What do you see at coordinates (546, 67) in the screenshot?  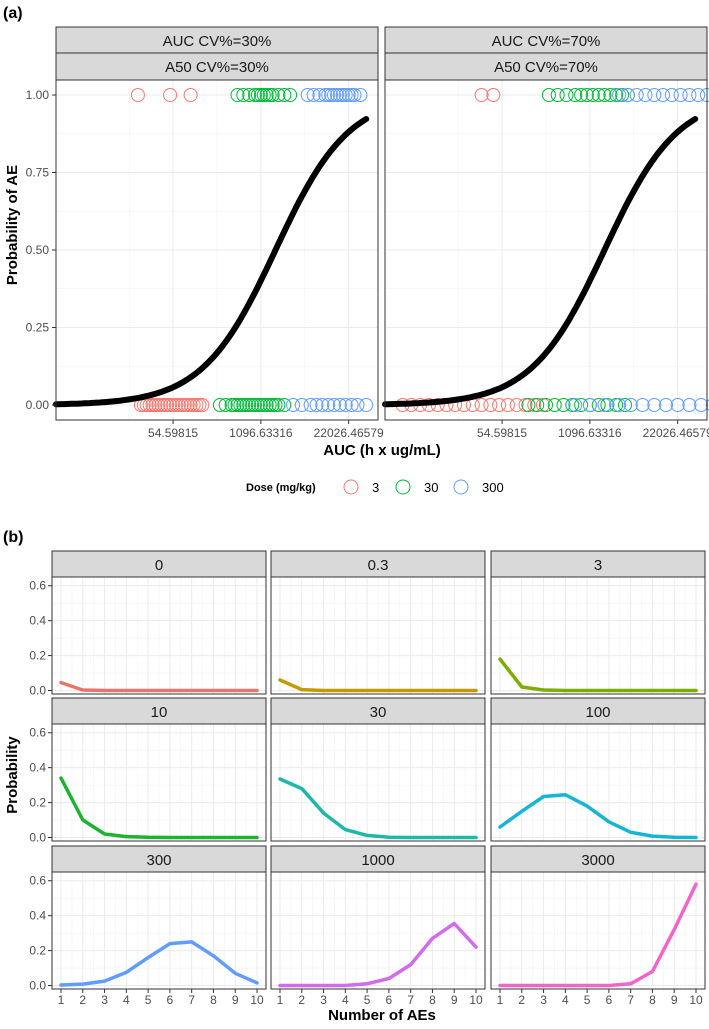 I see `facet-strip-label: A50 CV%=70%` at bounding box center [546, 67].